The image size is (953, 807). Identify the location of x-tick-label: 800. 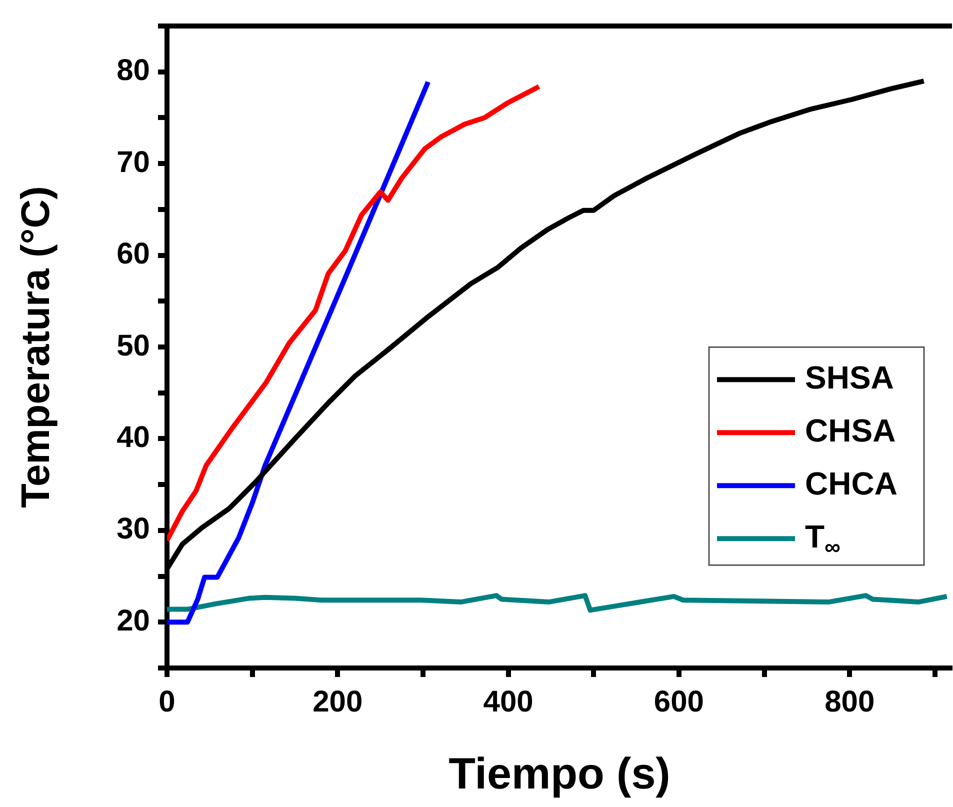
(849, 701).